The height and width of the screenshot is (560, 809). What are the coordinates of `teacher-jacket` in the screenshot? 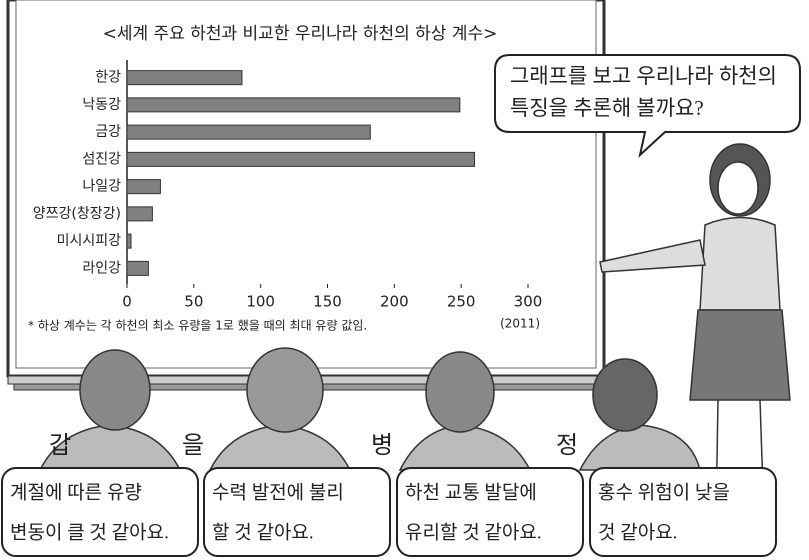 It's located at (740, 263).